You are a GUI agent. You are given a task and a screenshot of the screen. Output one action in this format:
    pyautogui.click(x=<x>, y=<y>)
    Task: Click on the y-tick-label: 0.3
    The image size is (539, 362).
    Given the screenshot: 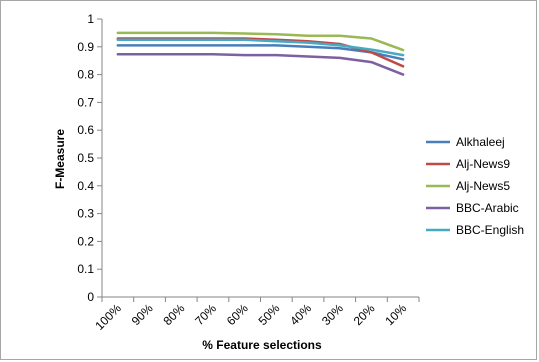 What is the action you would take?
    pyautogui.click(x=85, y=214)
    